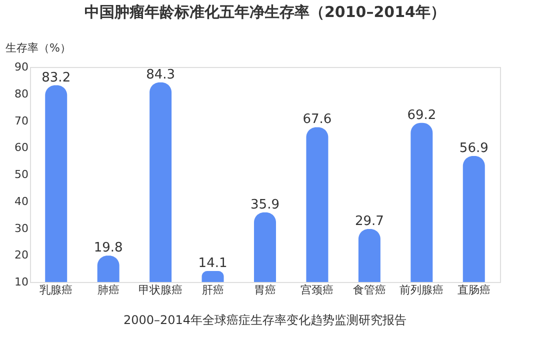 This screenshot has height=347, width=554. Describe the element at coordinates (473, 290) in the screenshot. I see `x-tick-label: 直肠癌` at that location.